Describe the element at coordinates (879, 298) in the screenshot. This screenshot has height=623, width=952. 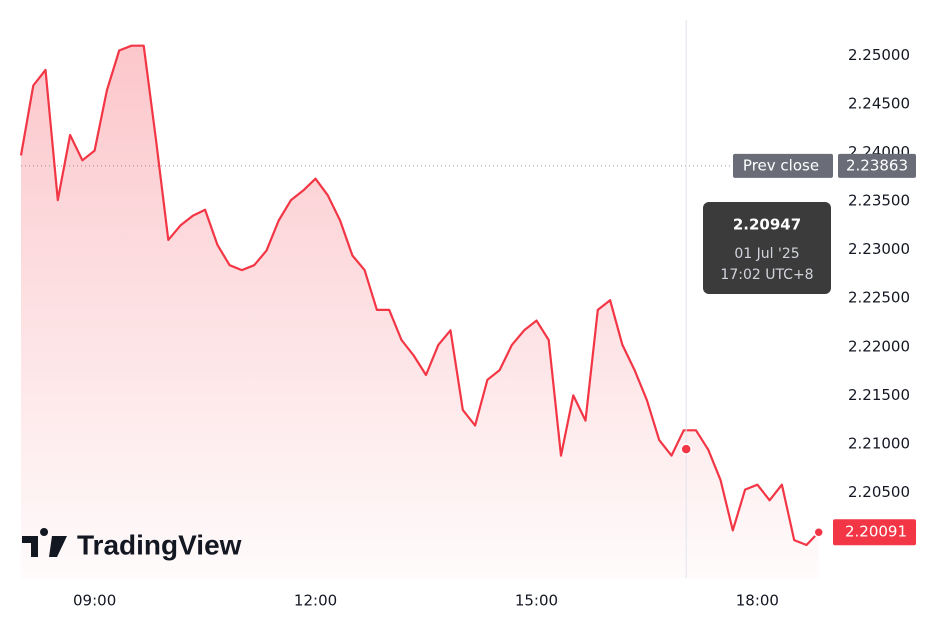
I see `y-tick-label: 2.22500` at that location.